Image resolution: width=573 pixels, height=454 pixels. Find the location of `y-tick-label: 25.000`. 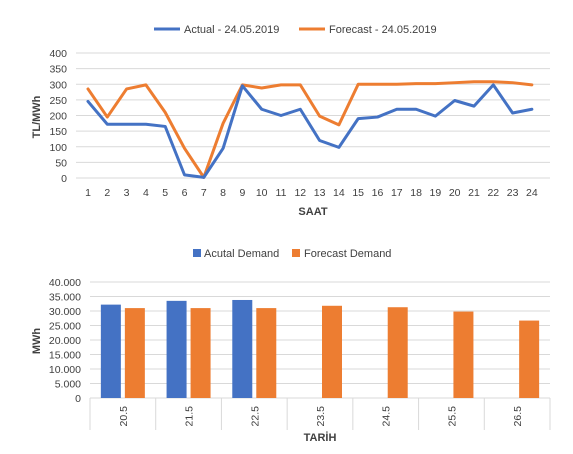

y-tick-label: 25.000 is located at coordinates (65, 327).